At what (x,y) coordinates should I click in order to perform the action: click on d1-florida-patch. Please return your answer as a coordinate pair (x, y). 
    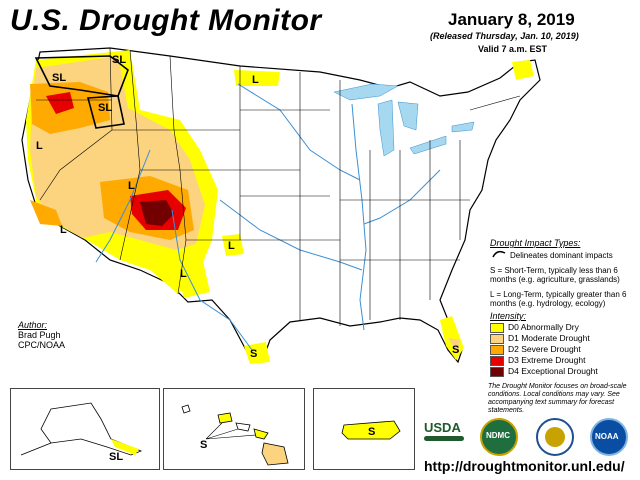
    Looking at the image, I should click on (454, 346).